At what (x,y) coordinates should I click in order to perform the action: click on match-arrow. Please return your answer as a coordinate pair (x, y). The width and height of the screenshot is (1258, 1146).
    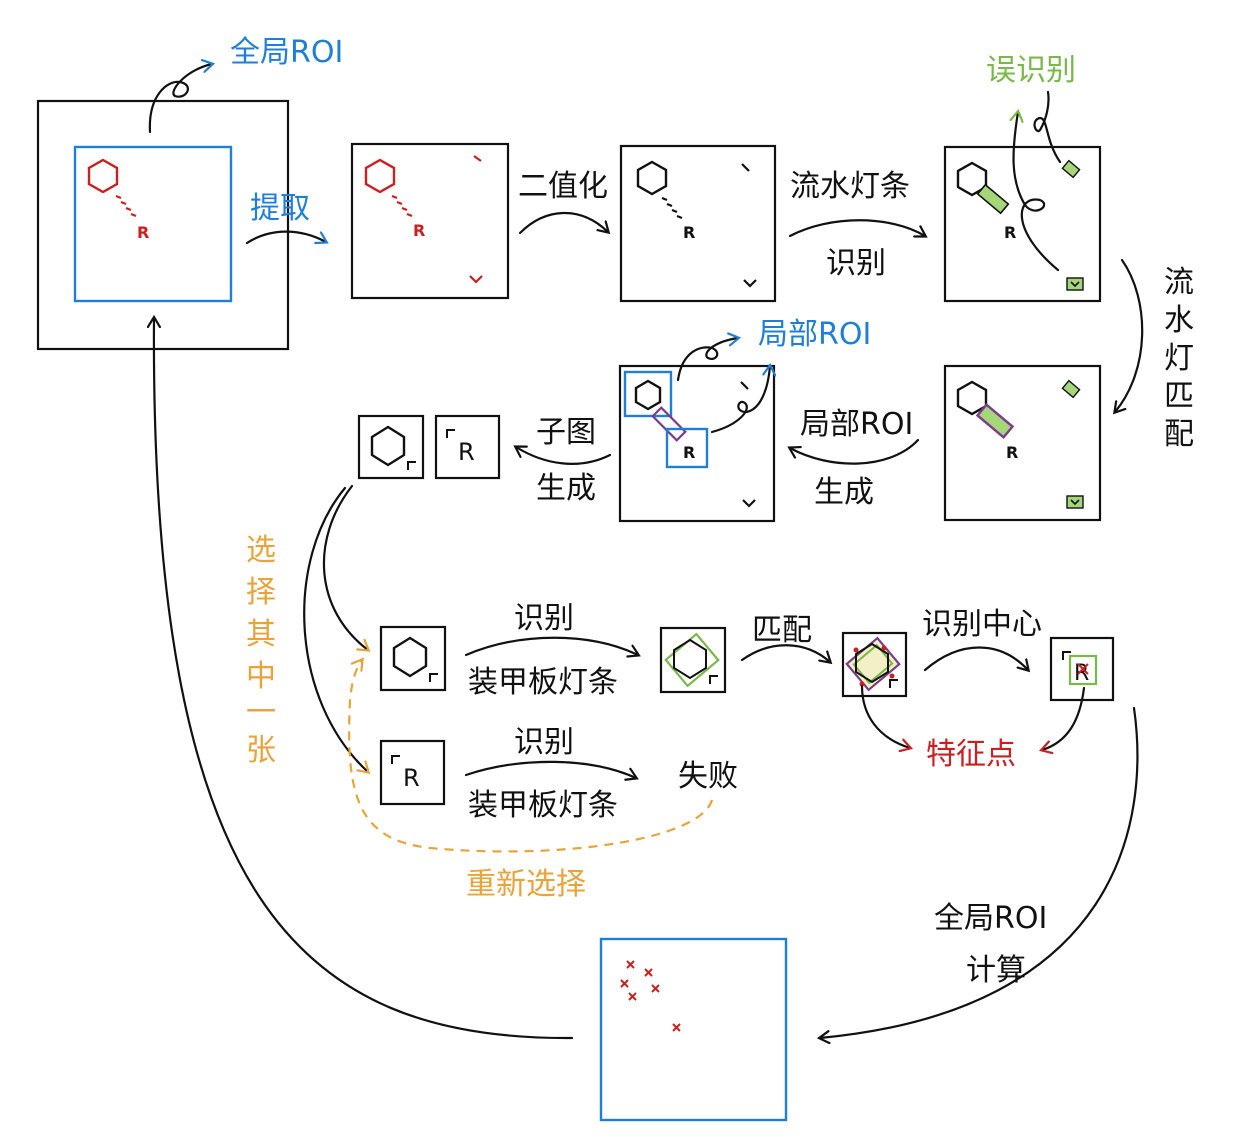
    Looking at the image, I should click on (785, 653).